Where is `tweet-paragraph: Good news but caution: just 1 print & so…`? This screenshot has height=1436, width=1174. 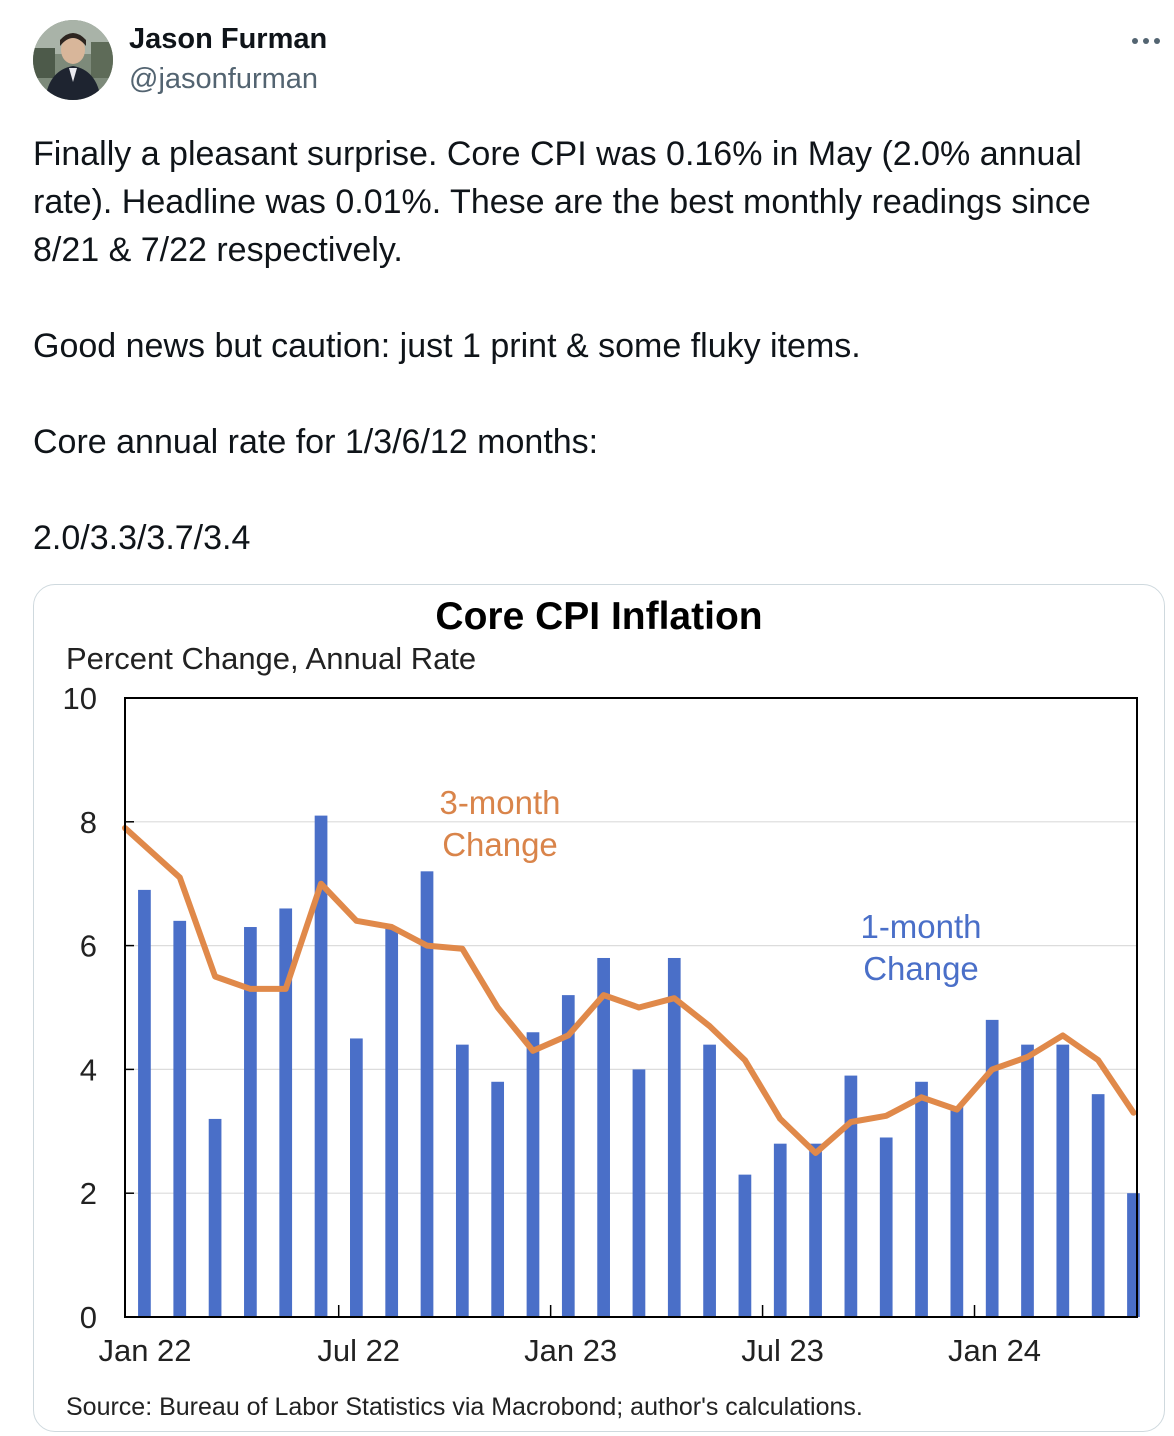
tweet-paragraph: Good news but caution: just 1 print & so… is located at coordinates (447, 346).